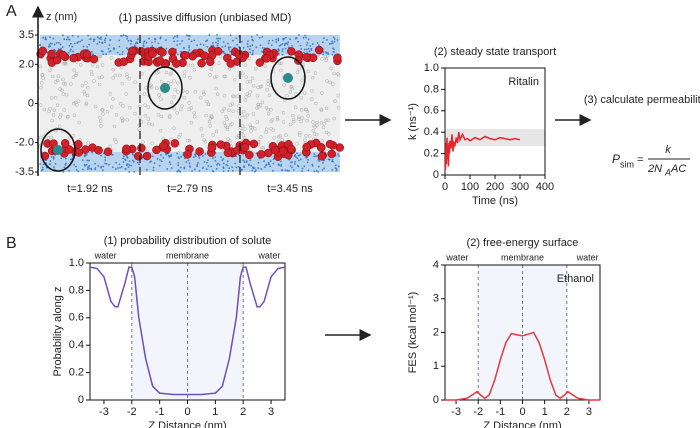 The width and height of the screenshot is (700, 428). I want to click on x-tick-label: 0, so click(522, 412).